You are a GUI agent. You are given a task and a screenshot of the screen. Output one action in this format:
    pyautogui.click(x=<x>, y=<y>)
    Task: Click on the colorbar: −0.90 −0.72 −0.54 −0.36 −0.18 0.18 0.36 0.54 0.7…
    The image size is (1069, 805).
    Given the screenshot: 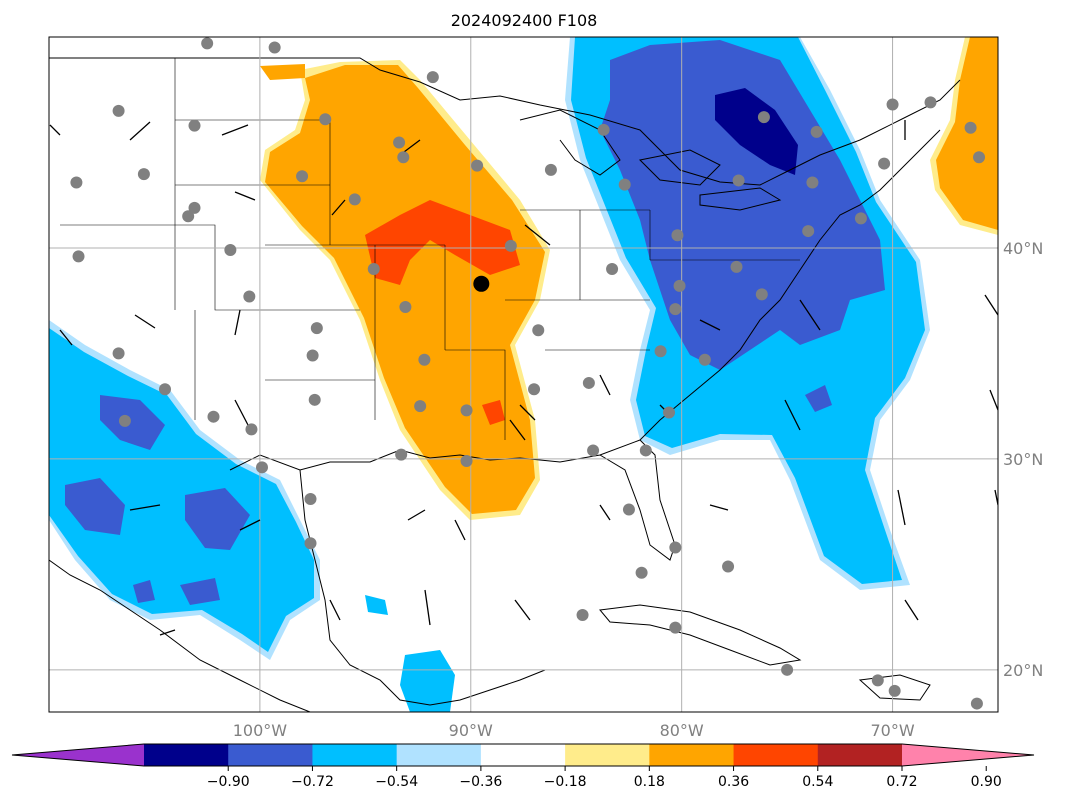 What is the action you would take?
    pyautogui.click(x=523, y=766)
    